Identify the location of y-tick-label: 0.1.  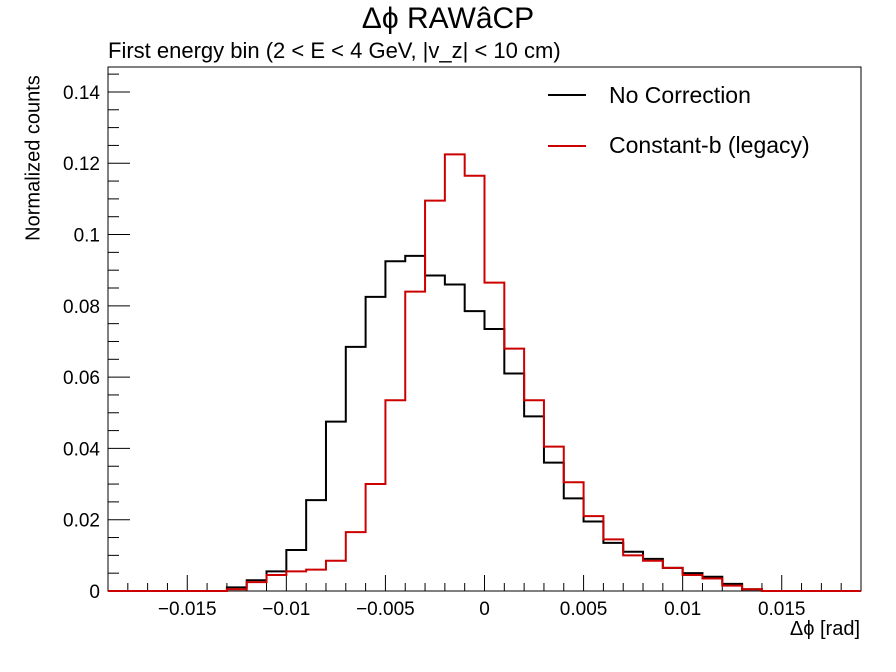
(87, 236).